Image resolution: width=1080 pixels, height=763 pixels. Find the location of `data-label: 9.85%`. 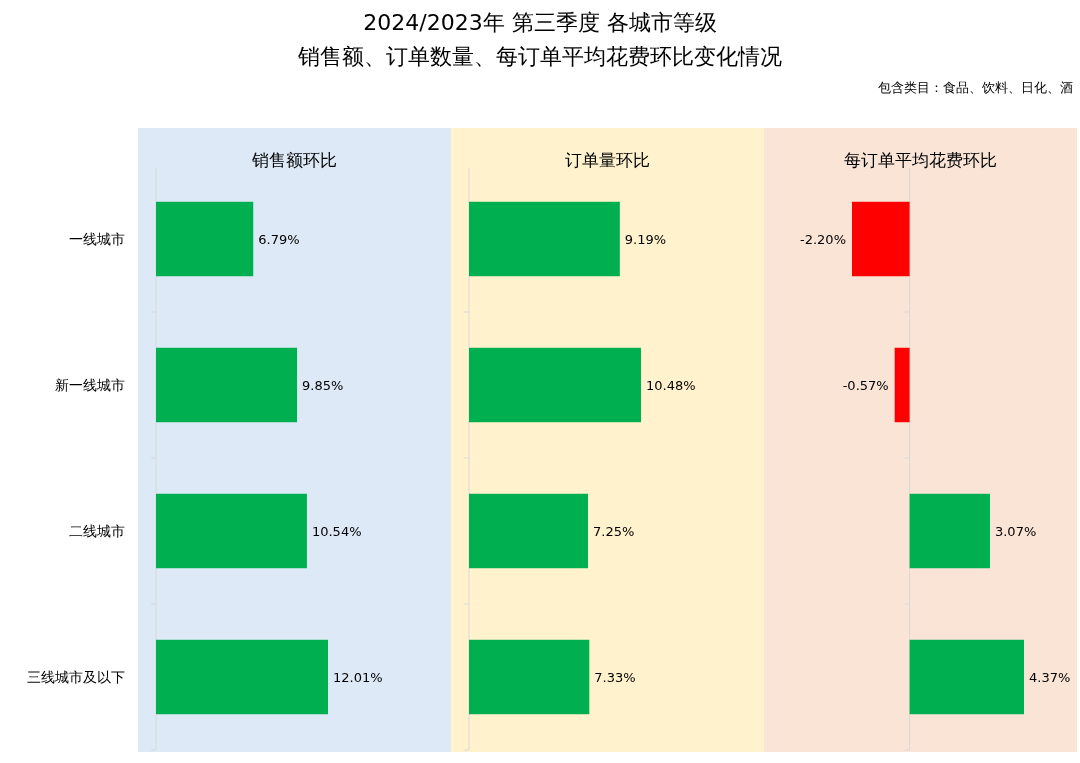

data-label: 9.85% is located at coordinates (323, 385).